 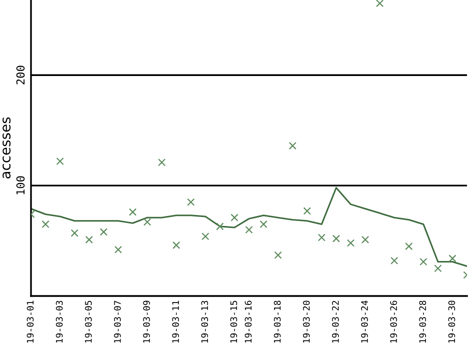 What do you see at coordinates (117, 321) in the screenshot?
I see `x-tick-label: 19-03-07` at bounding box center [117, 321].